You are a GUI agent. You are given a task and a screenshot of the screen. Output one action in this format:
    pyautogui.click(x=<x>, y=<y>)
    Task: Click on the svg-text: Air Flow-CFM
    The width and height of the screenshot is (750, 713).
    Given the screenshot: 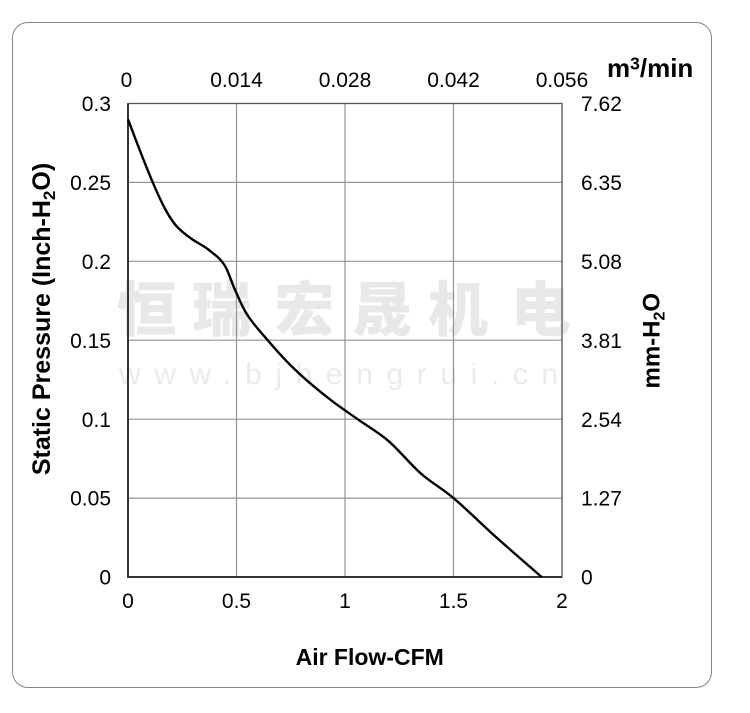 What is the action you would take?
    pyautogui.click(x=370, y=657)
    